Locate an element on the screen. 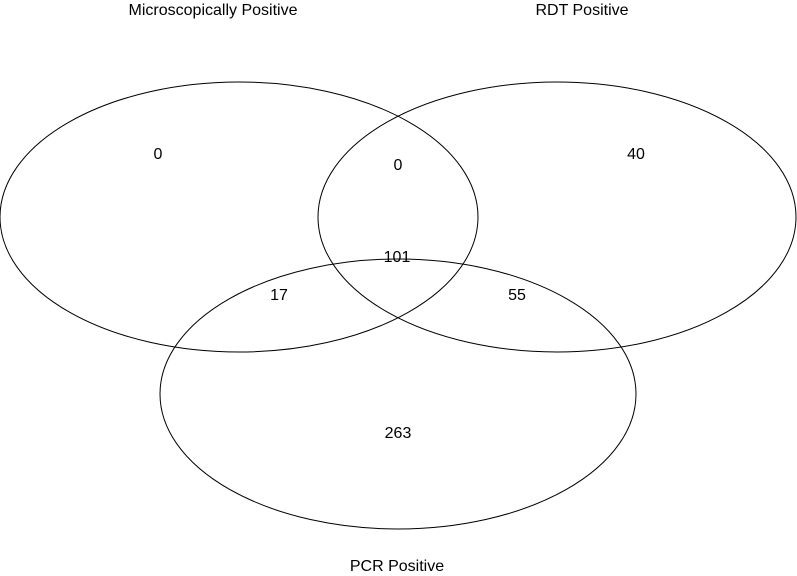 The image size is (797, 576). microscopy-set-label: Microscopically Positive is located at coordinates (213, 10).